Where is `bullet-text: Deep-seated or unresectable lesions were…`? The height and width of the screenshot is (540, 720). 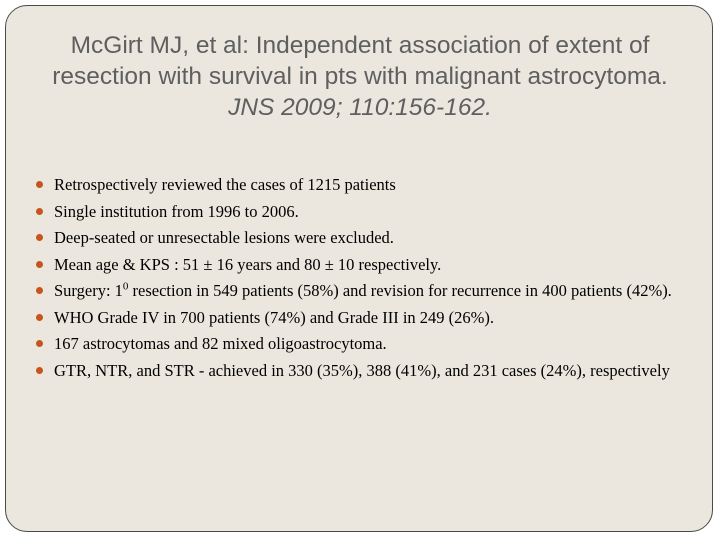
bullet-text: Deep-seated or unresectable lesions were… is located at coordinates (224, 237).